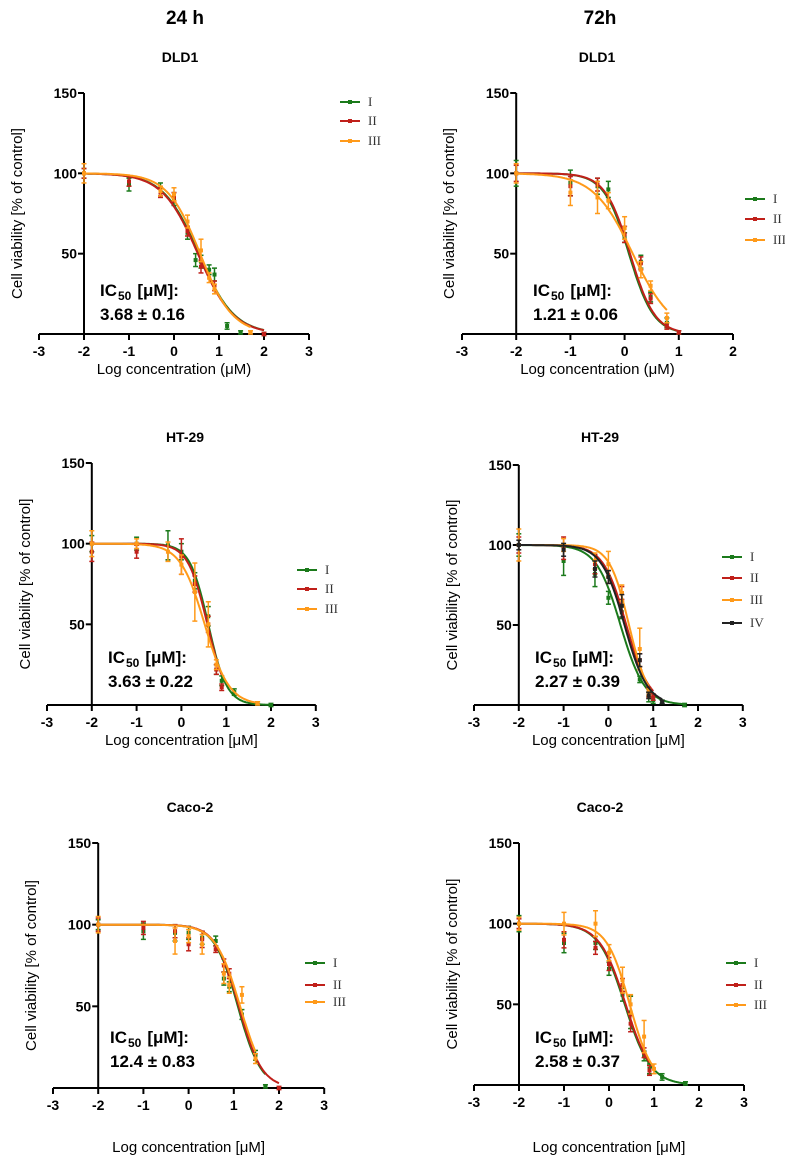 This screenshot has width=785, height=1171. I want to click on y-tick-label: 150, so click(498, 93).